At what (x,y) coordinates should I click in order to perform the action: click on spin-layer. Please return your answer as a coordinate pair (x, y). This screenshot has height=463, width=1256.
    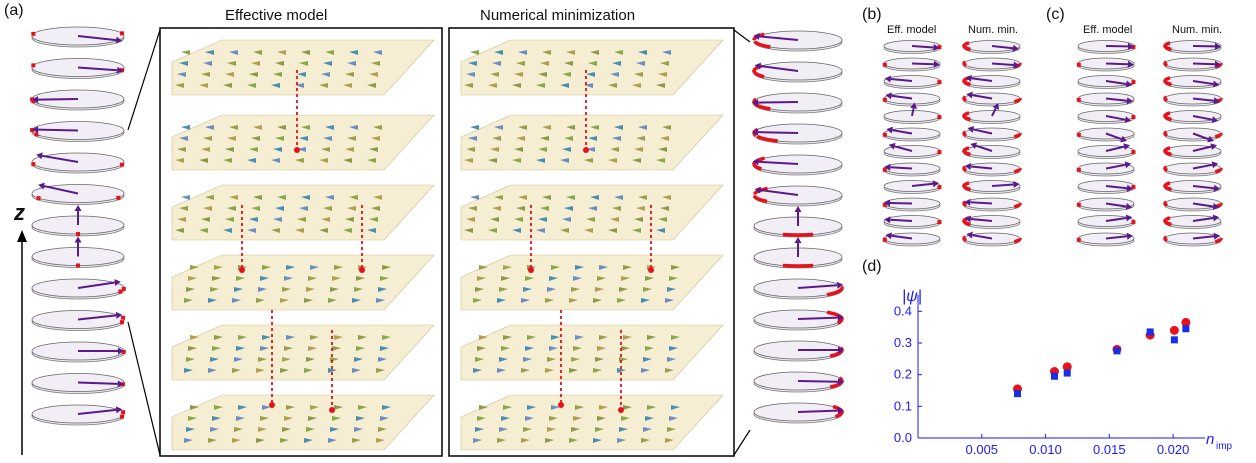
    Looking at the image, I should click on (303, 212).